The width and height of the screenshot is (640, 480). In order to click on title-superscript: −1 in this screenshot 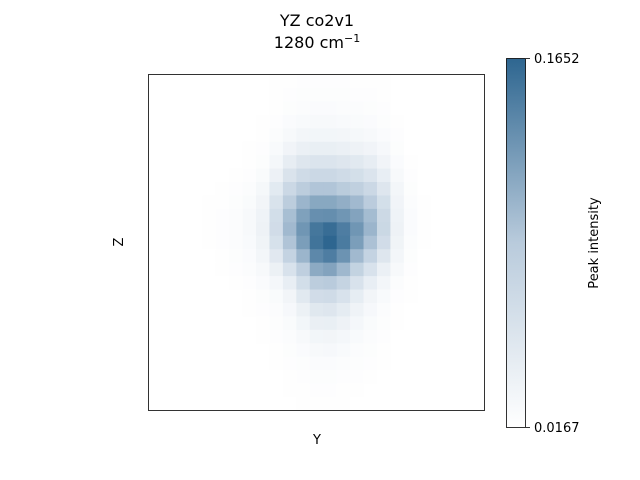, I will do `click(352, 38)`.